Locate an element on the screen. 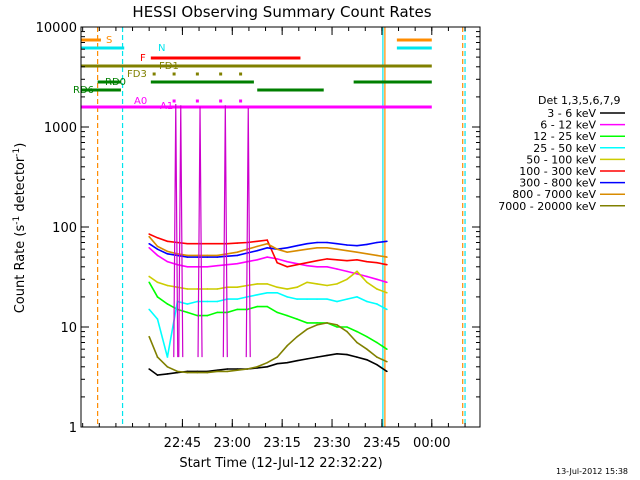 This screenshot has width=640, height=480. legend-entry: 12 - 25 keV is located at coordinates (564, 136).